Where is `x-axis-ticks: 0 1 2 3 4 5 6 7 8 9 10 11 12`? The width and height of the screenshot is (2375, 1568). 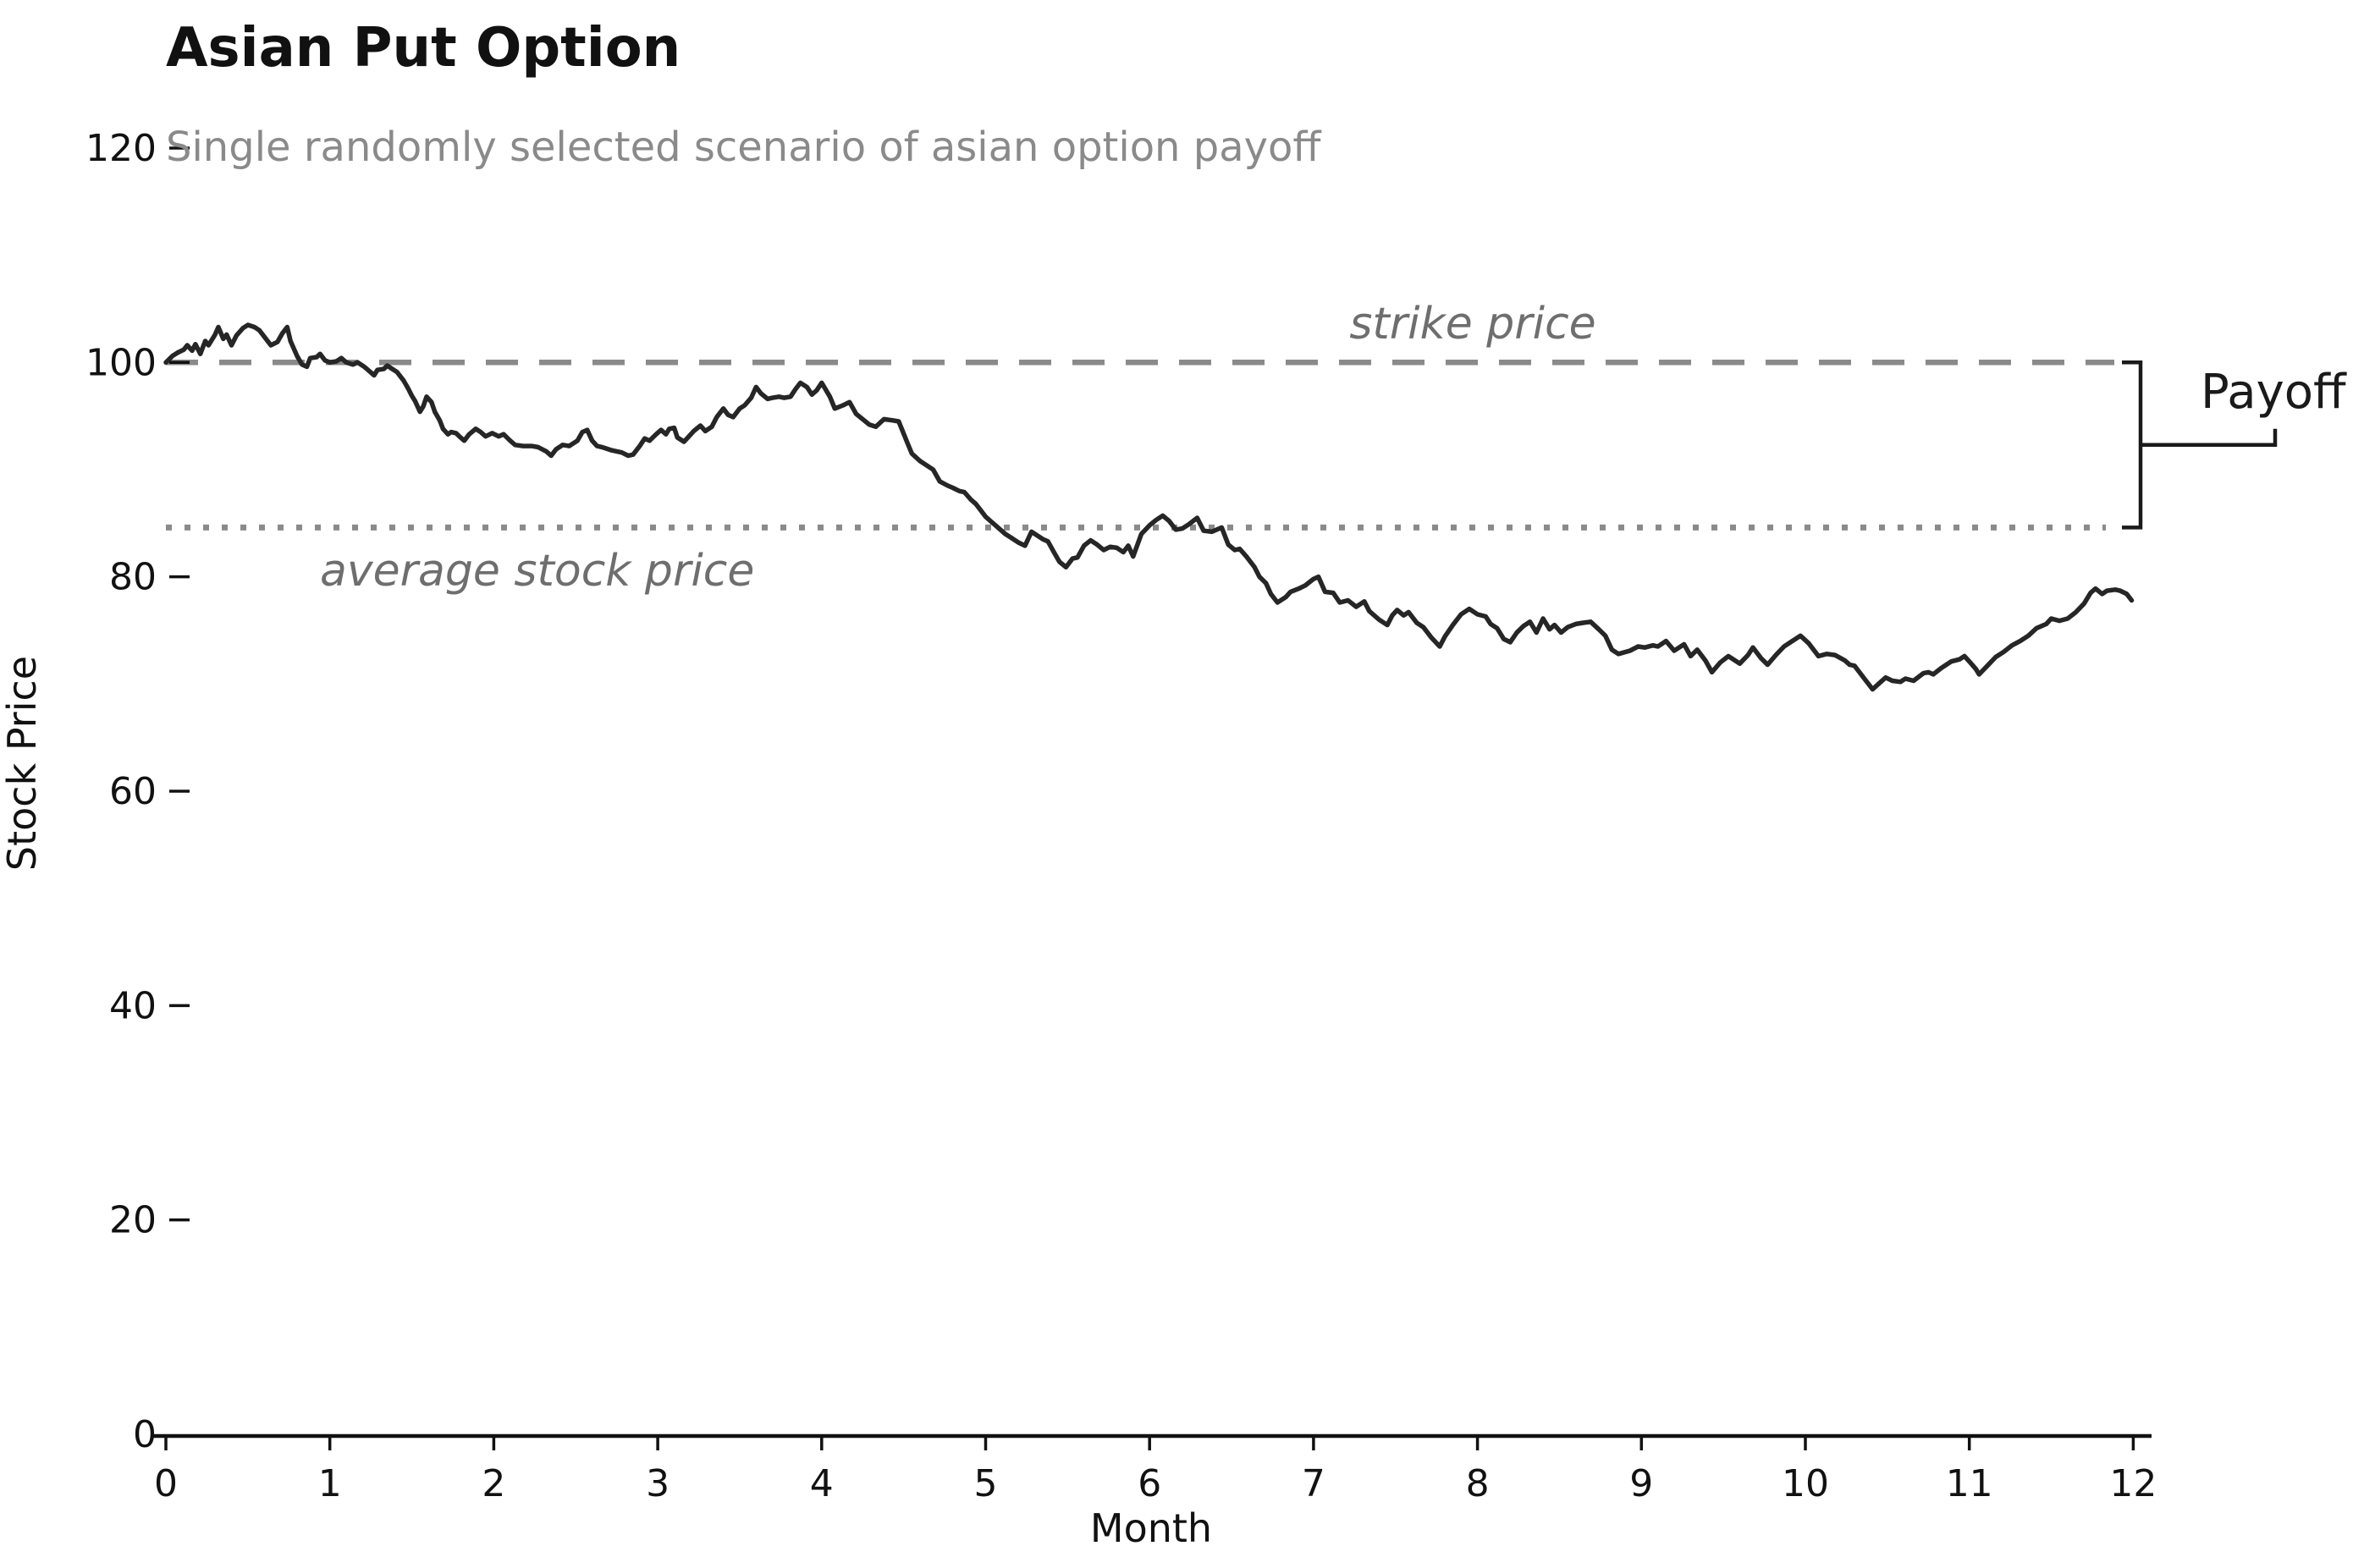 x-axis-ticks: 0 1 2 3 4 5 6 7 8 9 10 11 12 is located at coordinates (1155, 1470).